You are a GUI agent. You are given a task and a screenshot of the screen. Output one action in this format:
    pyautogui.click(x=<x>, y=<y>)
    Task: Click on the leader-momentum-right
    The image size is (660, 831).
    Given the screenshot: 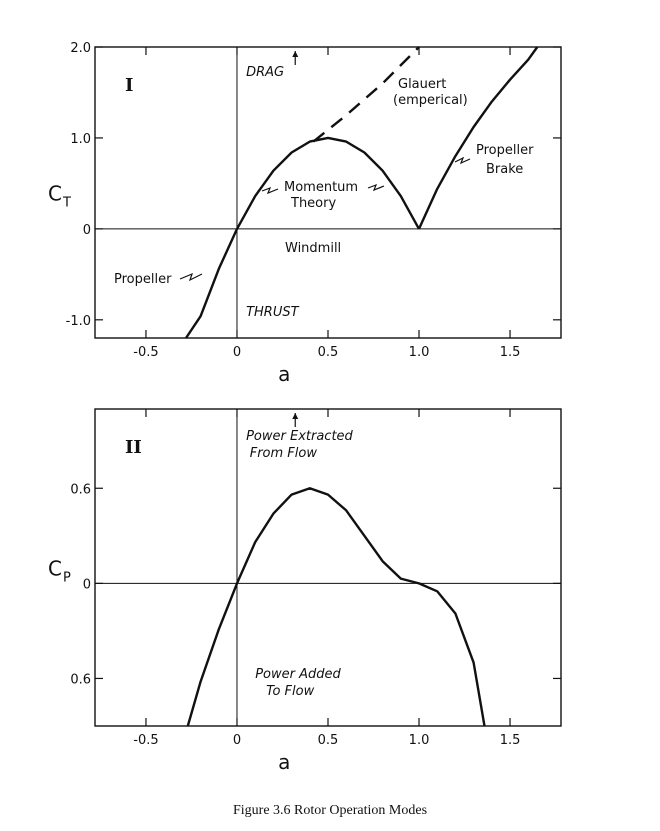 What is the action you would take?
    pyautogui.click(x=376, y=187)
    